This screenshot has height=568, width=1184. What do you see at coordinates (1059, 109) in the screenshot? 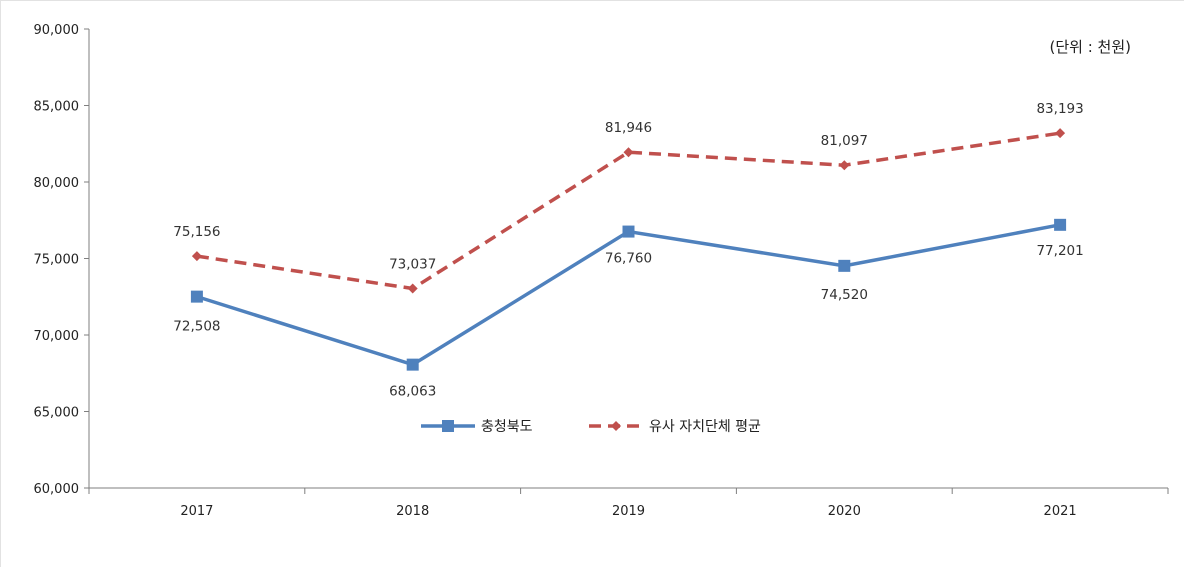
I see `data-label: 83,193` at bounding box center [1059, 109].